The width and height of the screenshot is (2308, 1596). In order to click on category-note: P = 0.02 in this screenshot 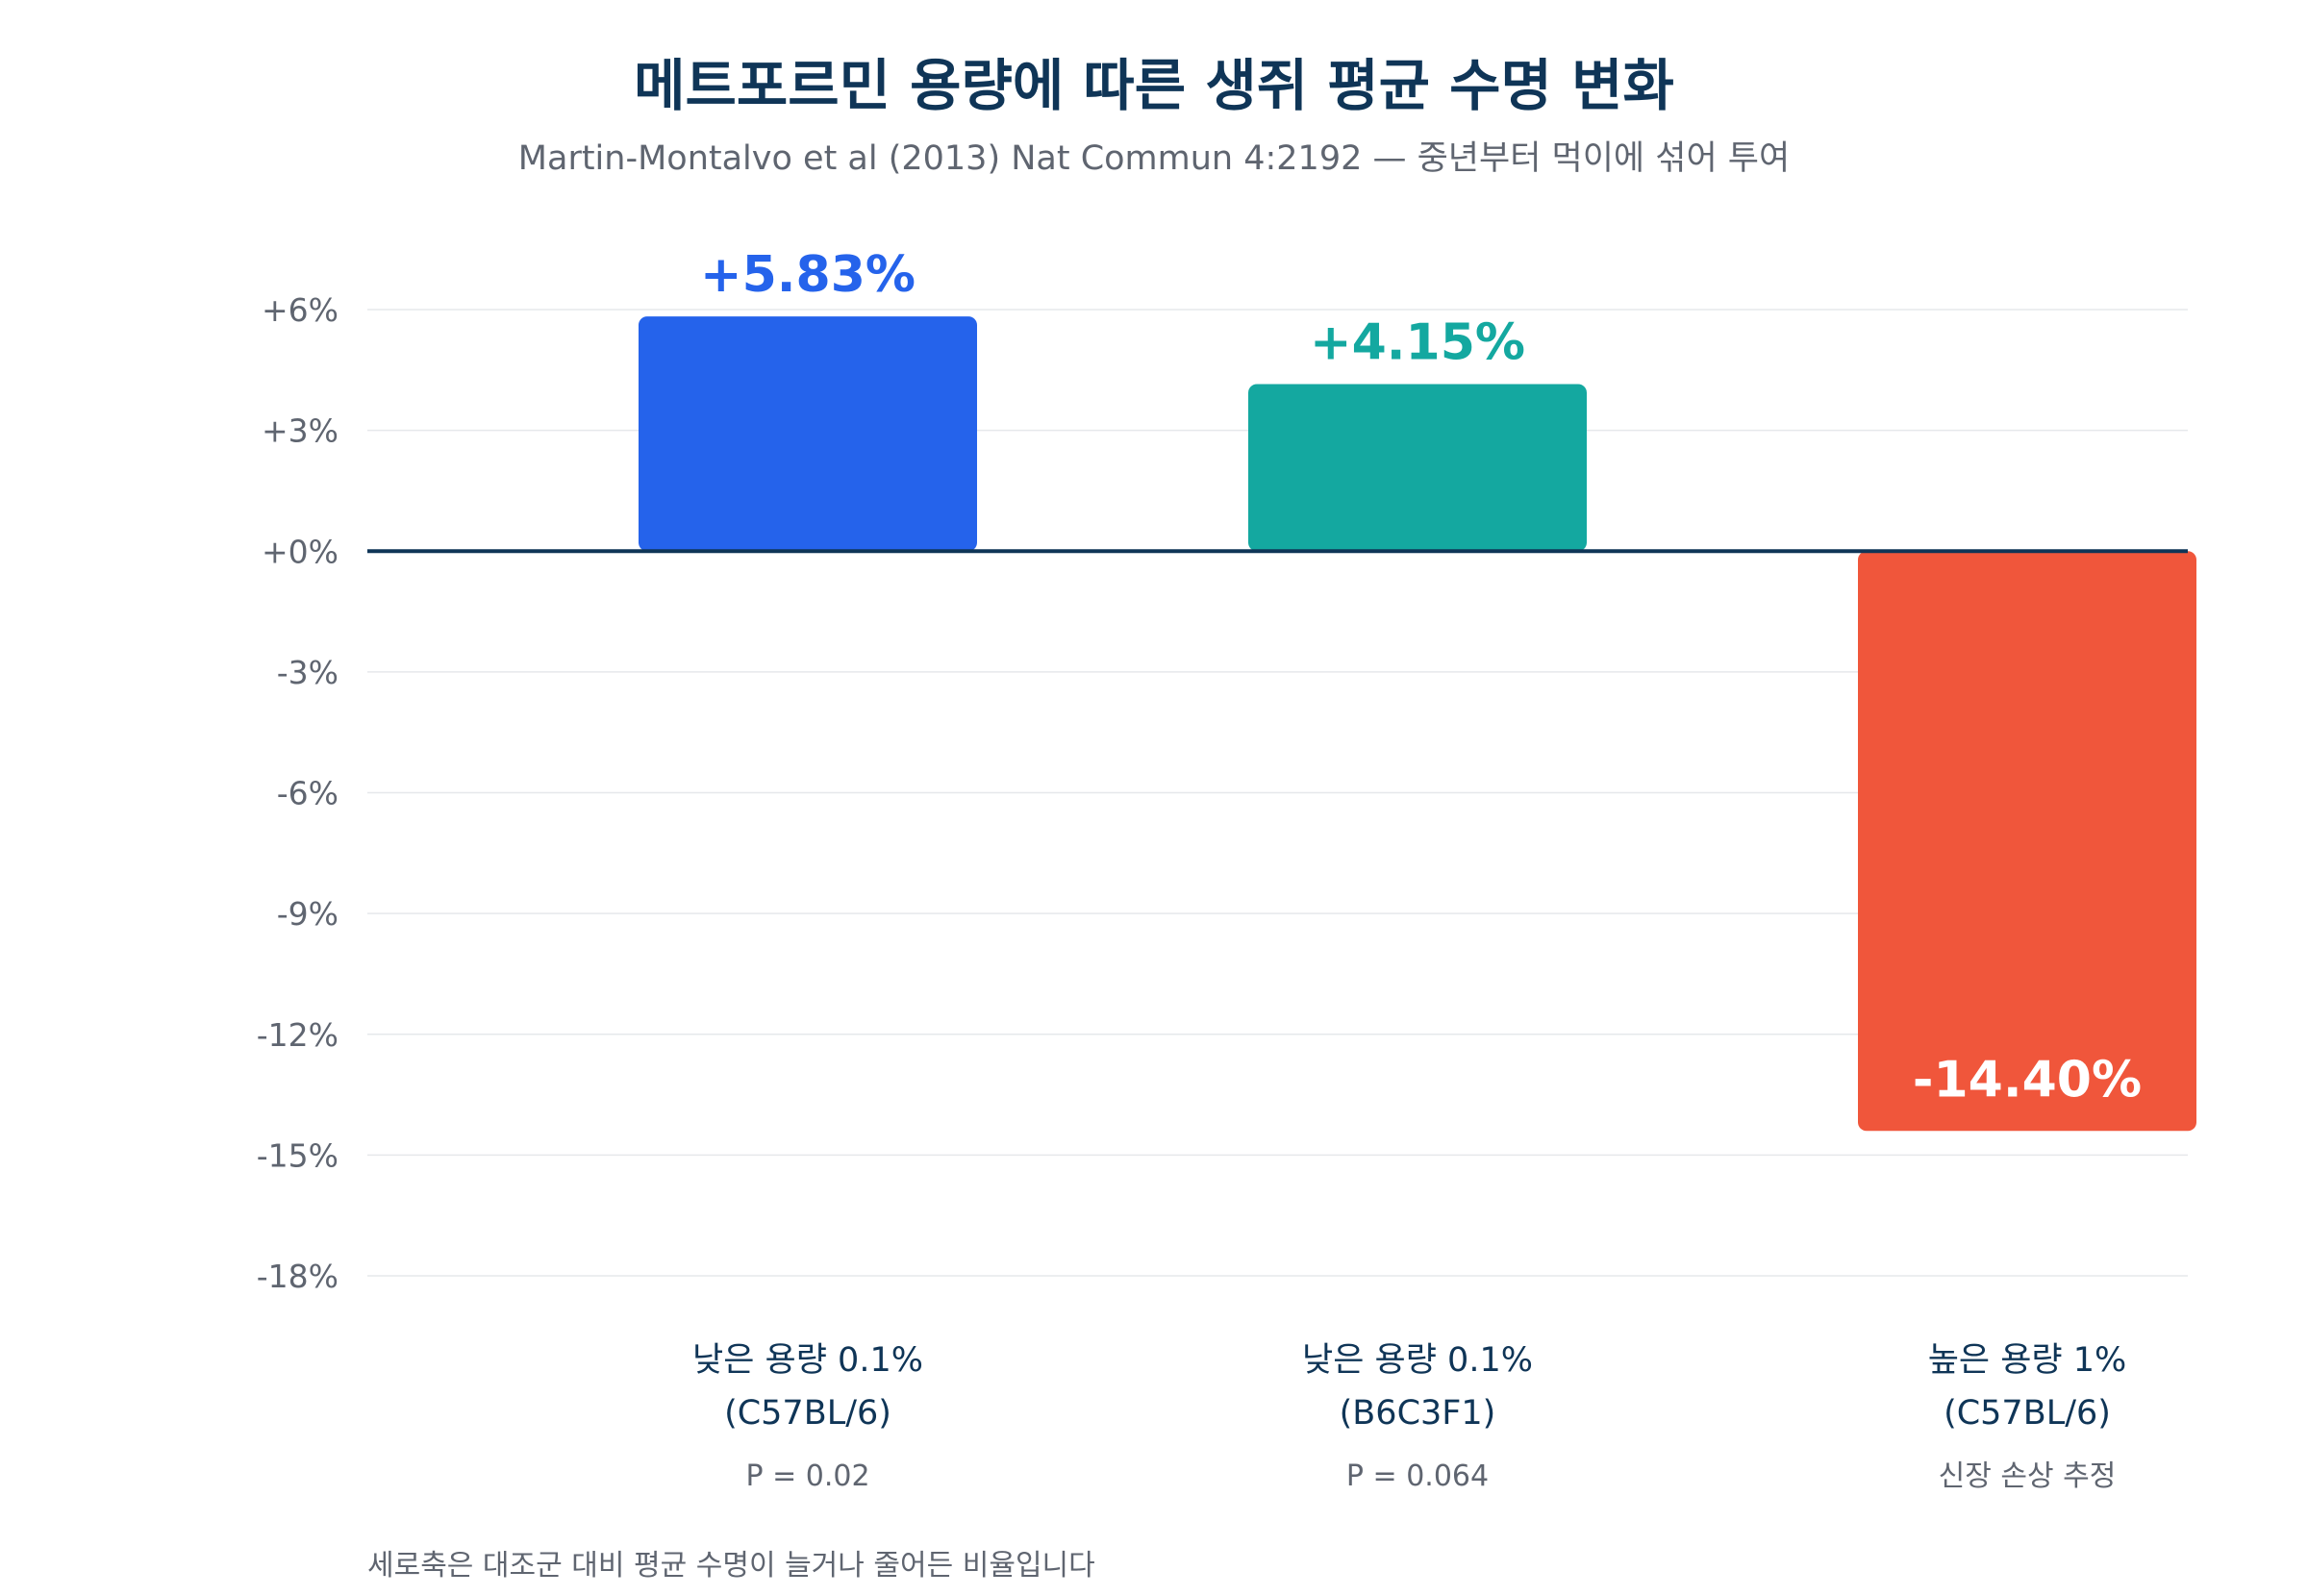, I will do `click(807, 1476)`.